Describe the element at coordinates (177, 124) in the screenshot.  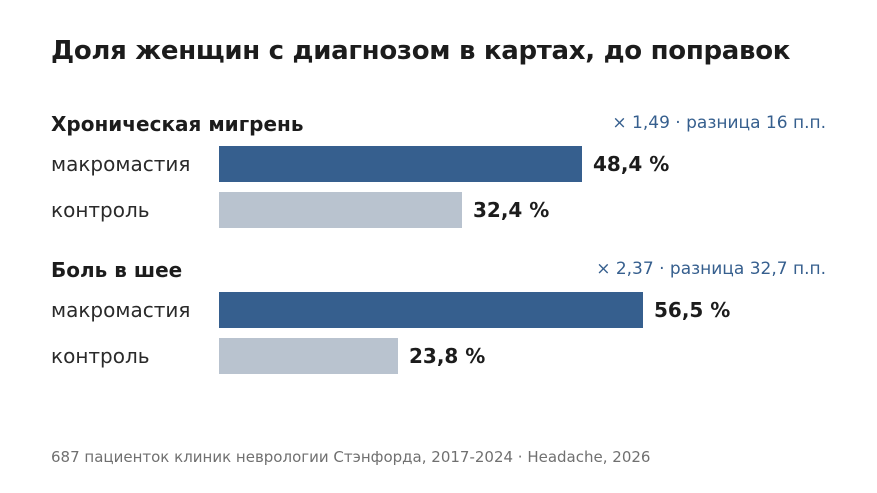
I see `group-title: Хроническая мигрень` at that location.